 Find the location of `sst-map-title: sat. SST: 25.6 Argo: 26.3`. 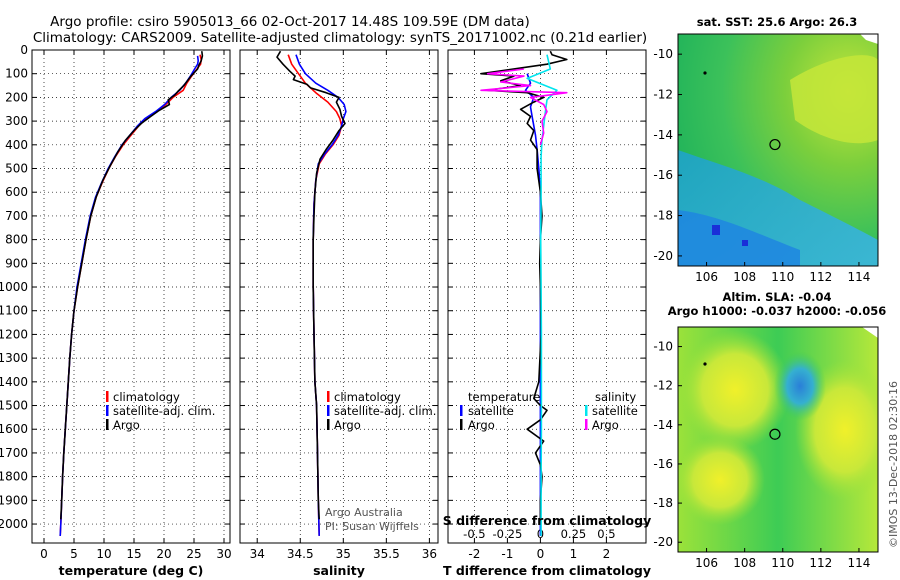

sst-map-title: sat. SST: 25.6 Argo: 26.3 is located at coordinates (777, 22).